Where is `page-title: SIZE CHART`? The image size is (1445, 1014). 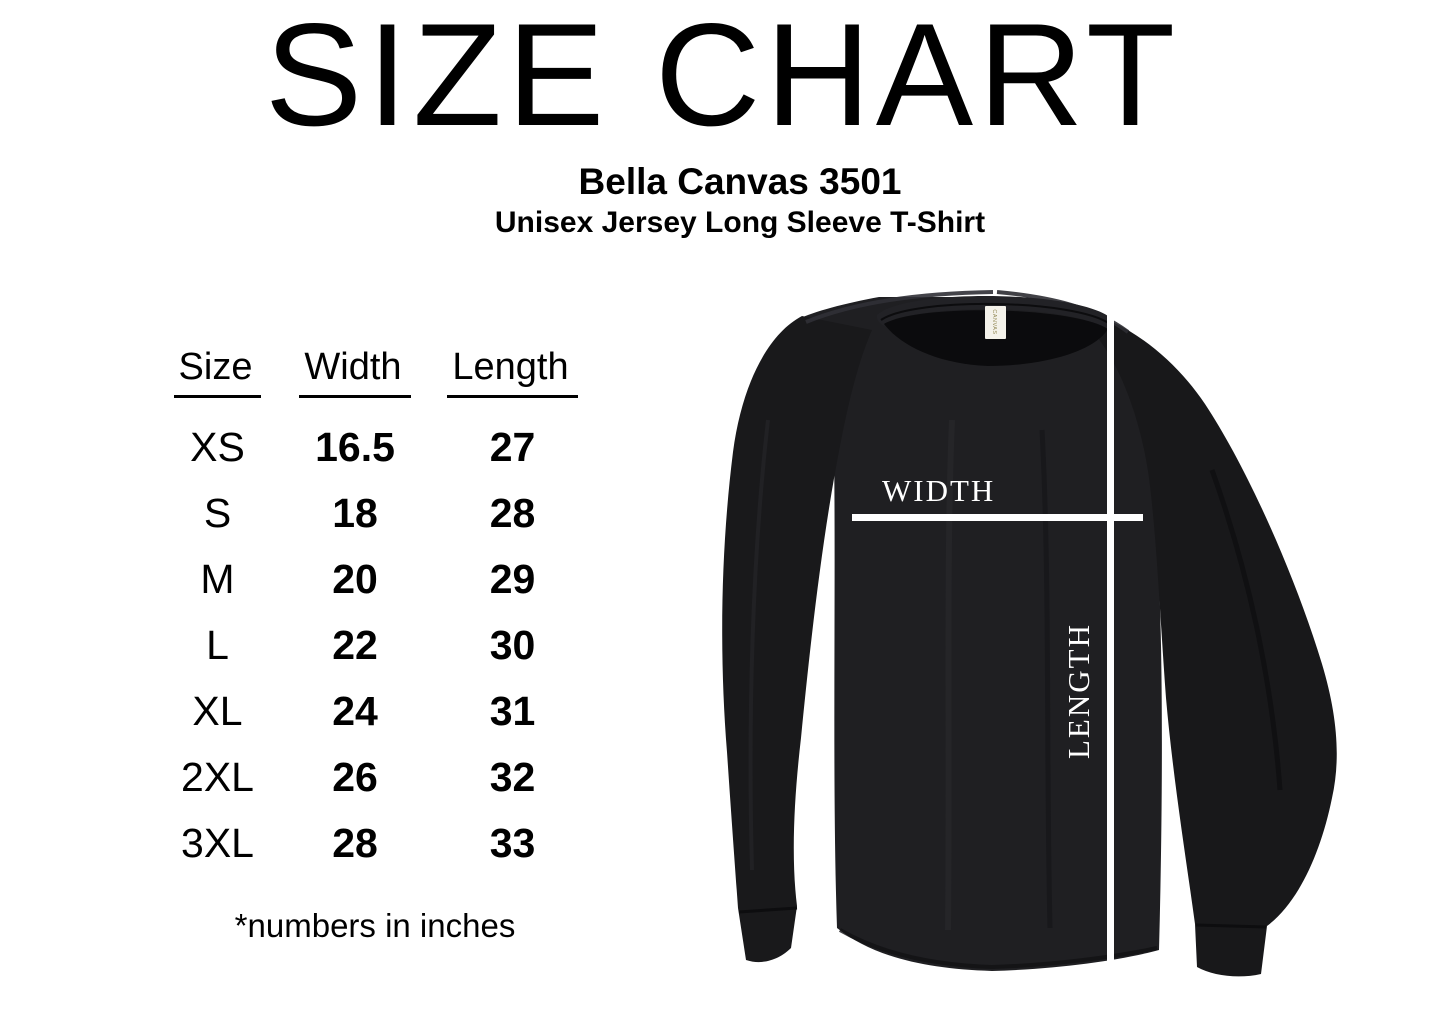 page-title: SIZE CHART is located at coordinates (722, 78).